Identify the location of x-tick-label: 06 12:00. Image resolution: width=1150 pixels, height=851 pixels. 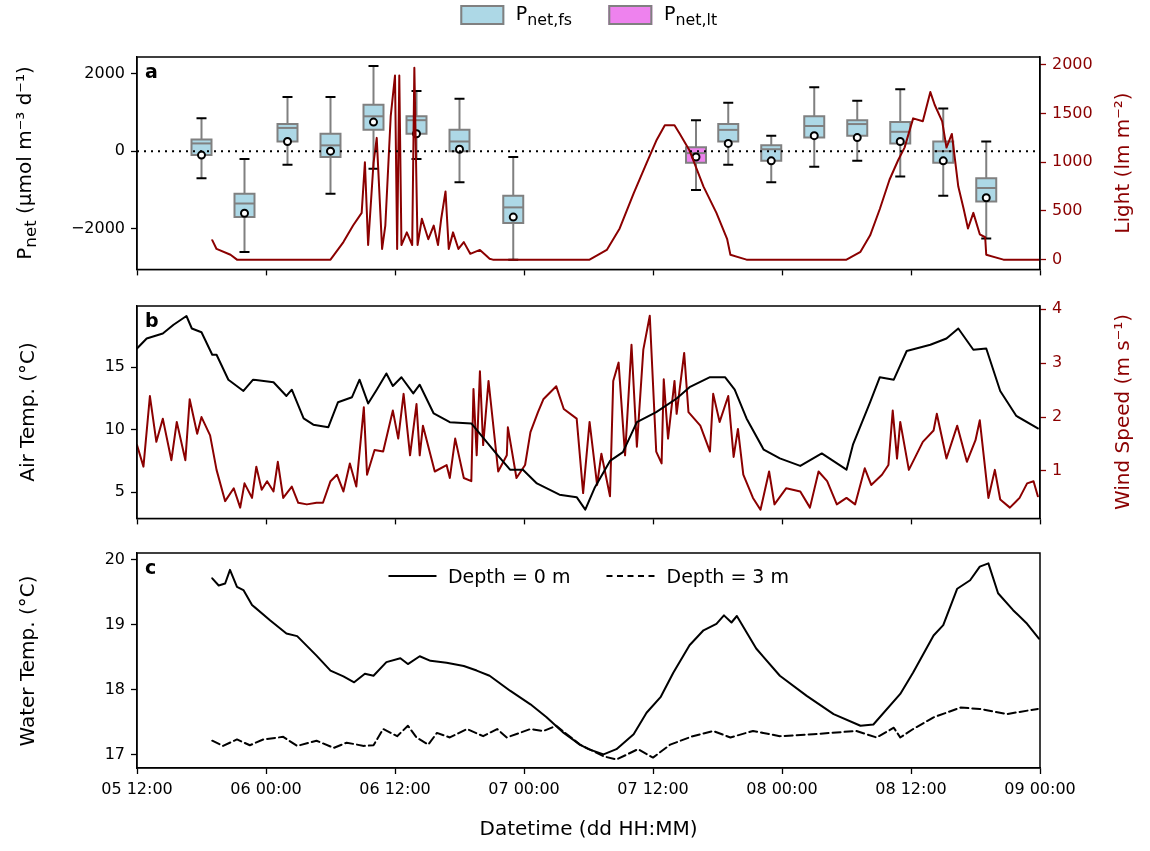
(395, 788).